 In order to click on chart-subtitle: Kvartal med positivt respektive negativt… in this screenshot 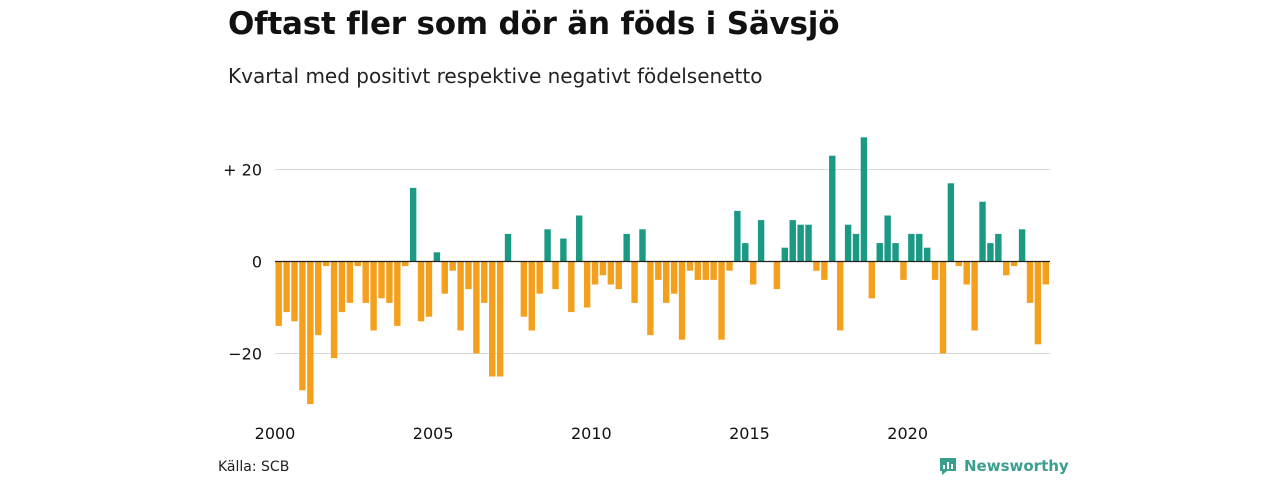, I will do `click(495, 76)`.